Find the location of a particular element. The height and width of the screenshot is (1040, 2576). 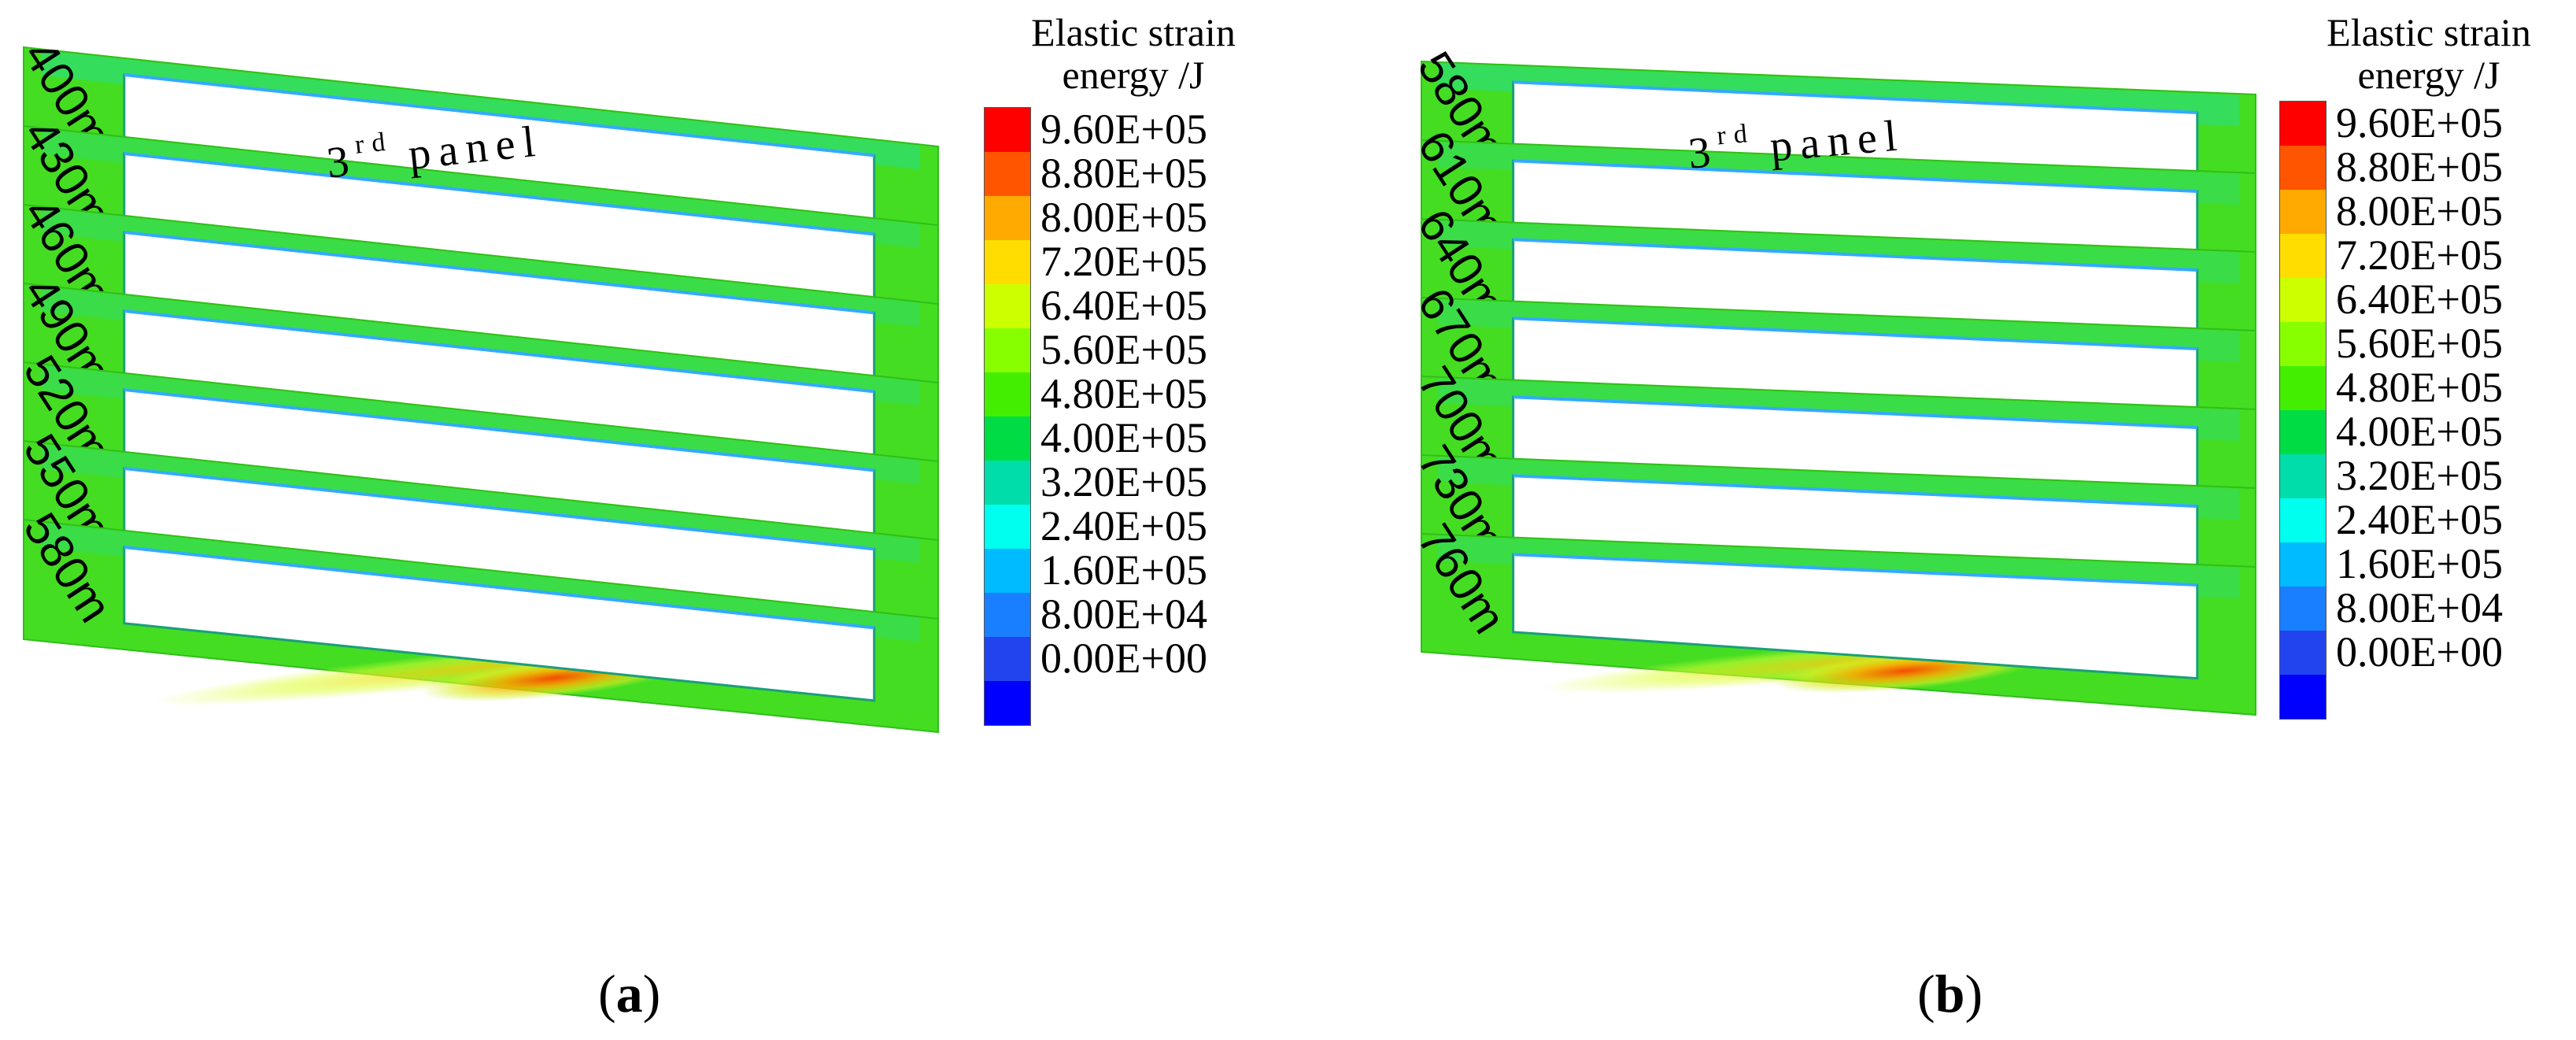

caption-a: (a) is located at coordinates (629, 993).